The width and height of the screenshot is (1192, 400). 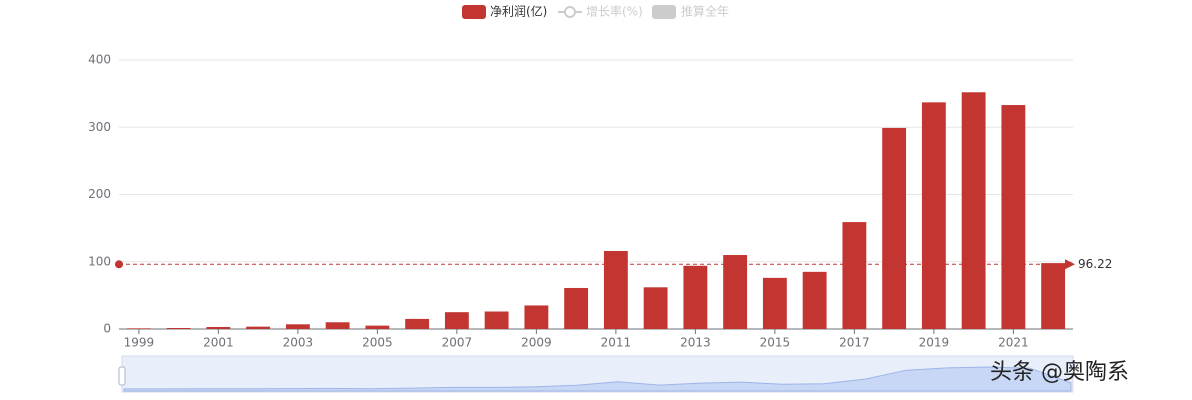 What do you see at coordinates (99, 60) in the screenshot?
I see `y-tick-label: 400` at bounding box center [99, 60].